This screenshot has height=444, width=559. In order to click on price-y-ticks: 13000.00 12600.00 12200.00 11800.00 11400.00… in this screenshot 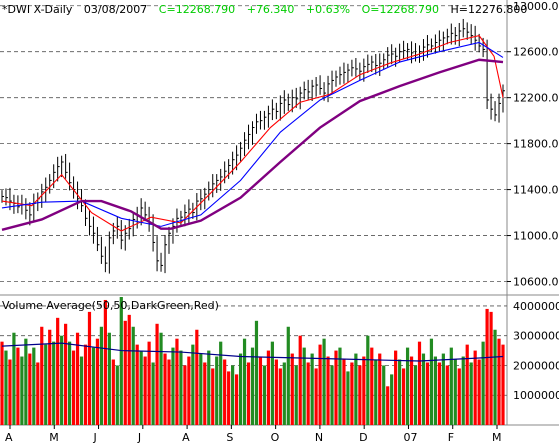, I will do `click(533, 144)`.